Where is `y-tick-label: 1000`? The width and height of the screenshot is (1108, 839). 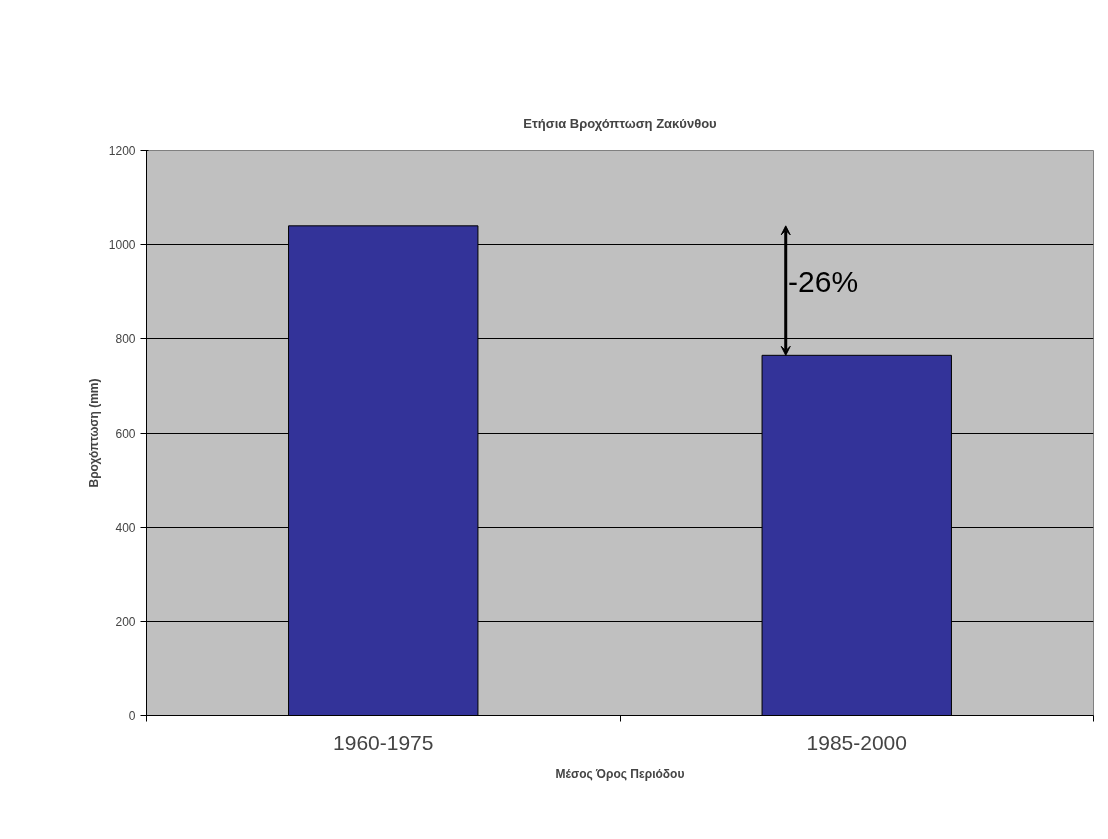
y-tick-label: 1000 is located at coordinates (122, 245).